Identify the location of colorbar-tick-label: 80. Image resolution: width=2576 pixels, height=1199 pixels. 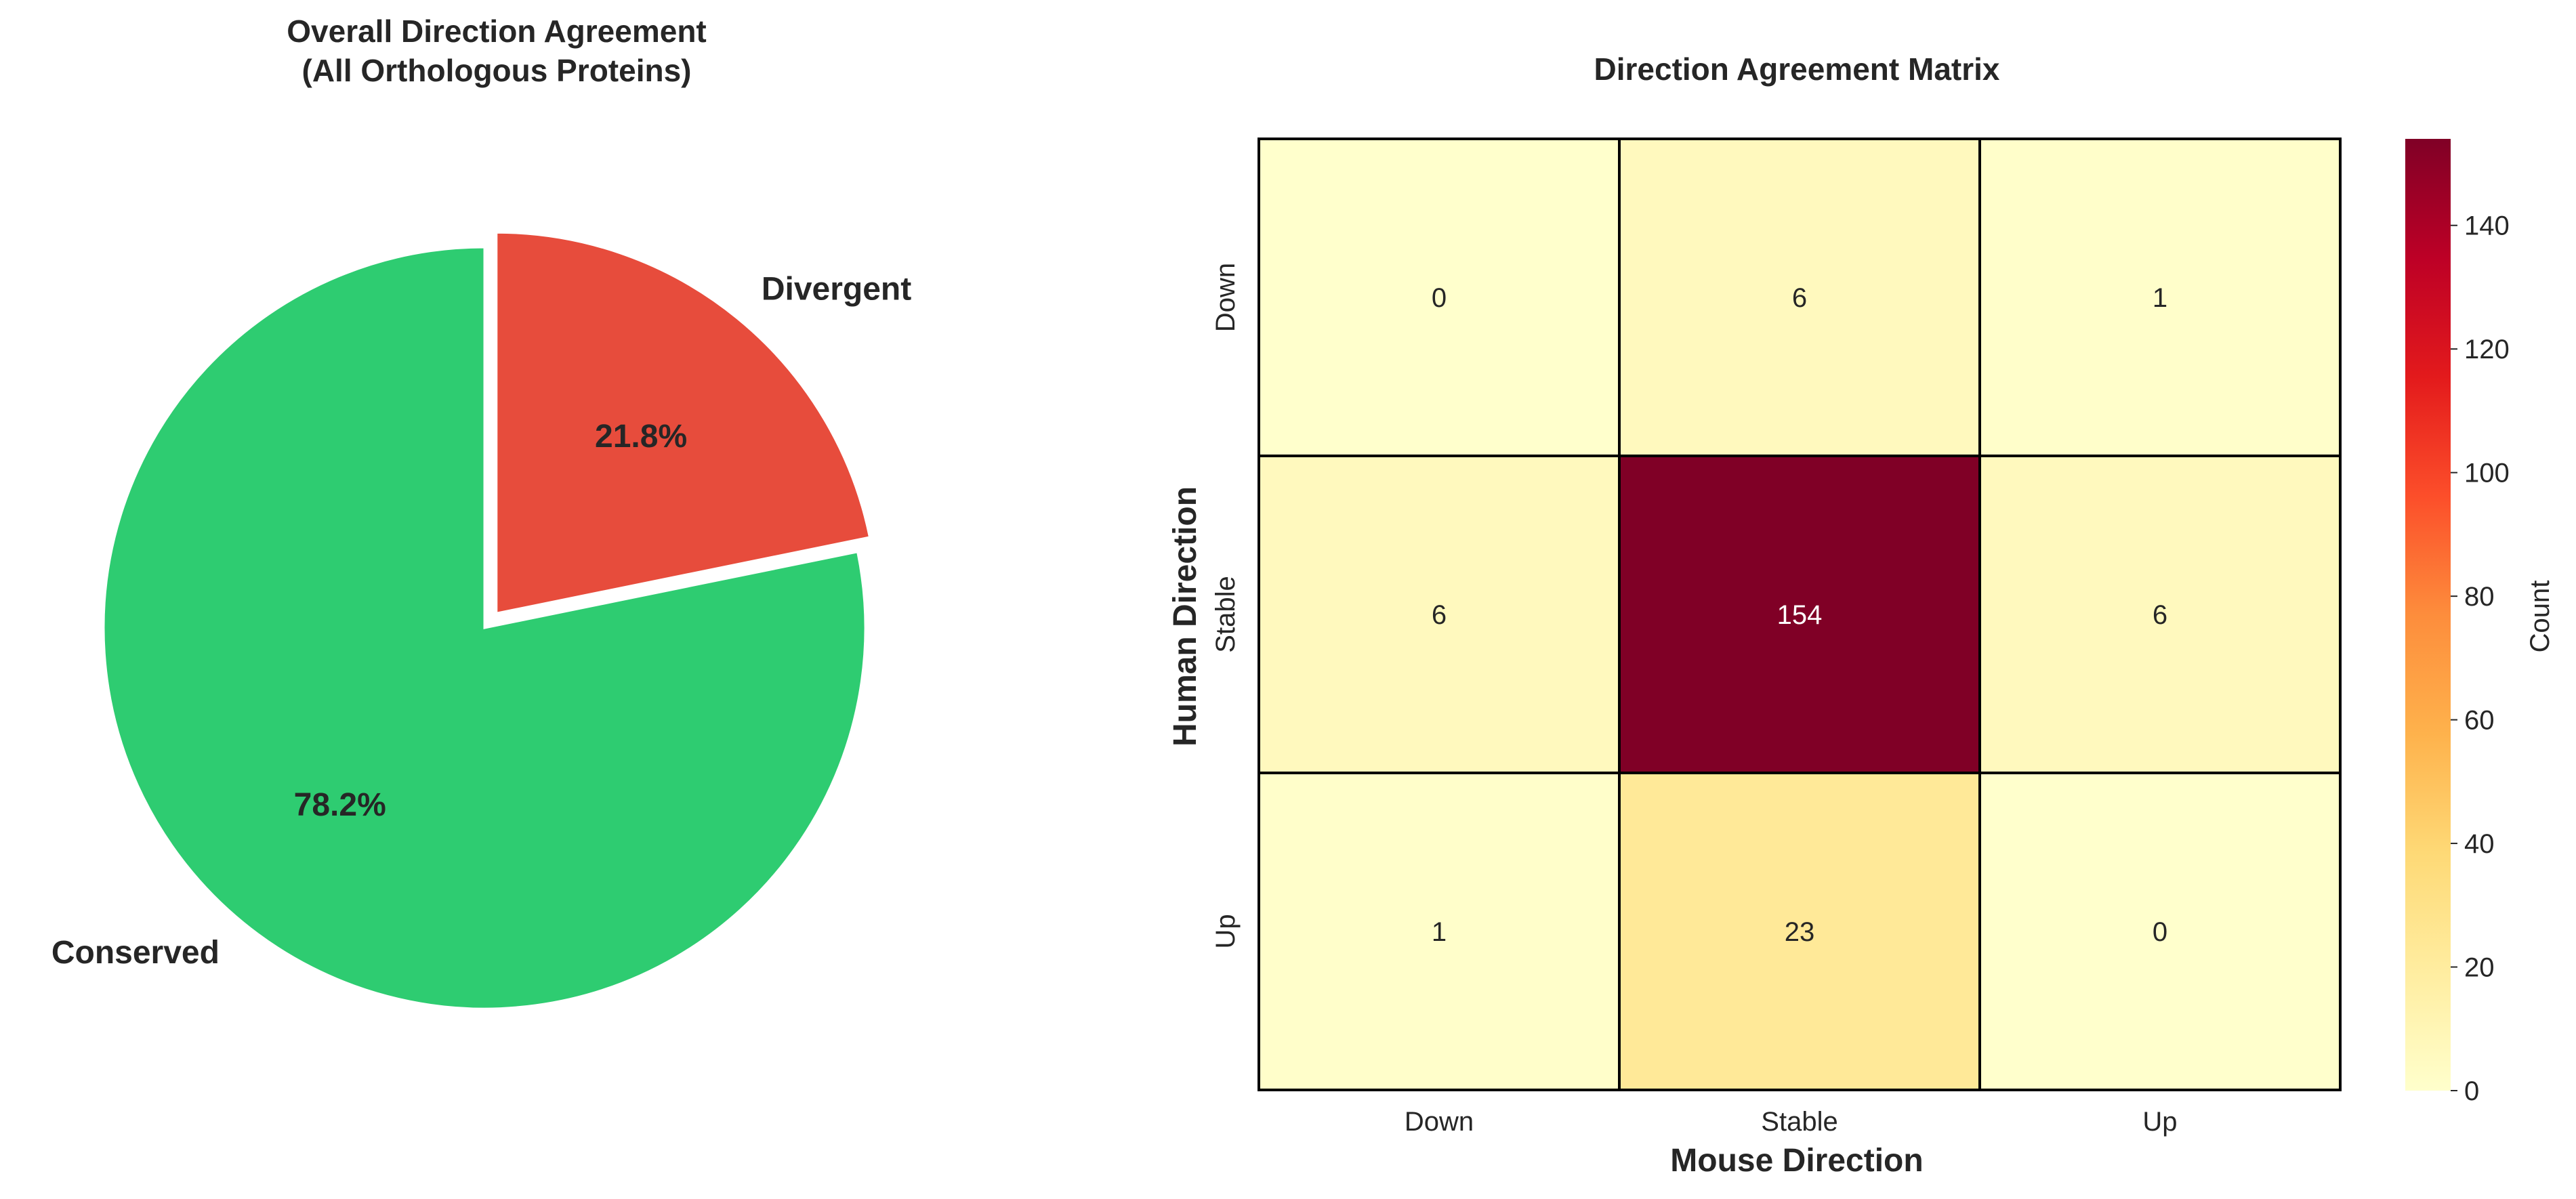
(2479, 597).